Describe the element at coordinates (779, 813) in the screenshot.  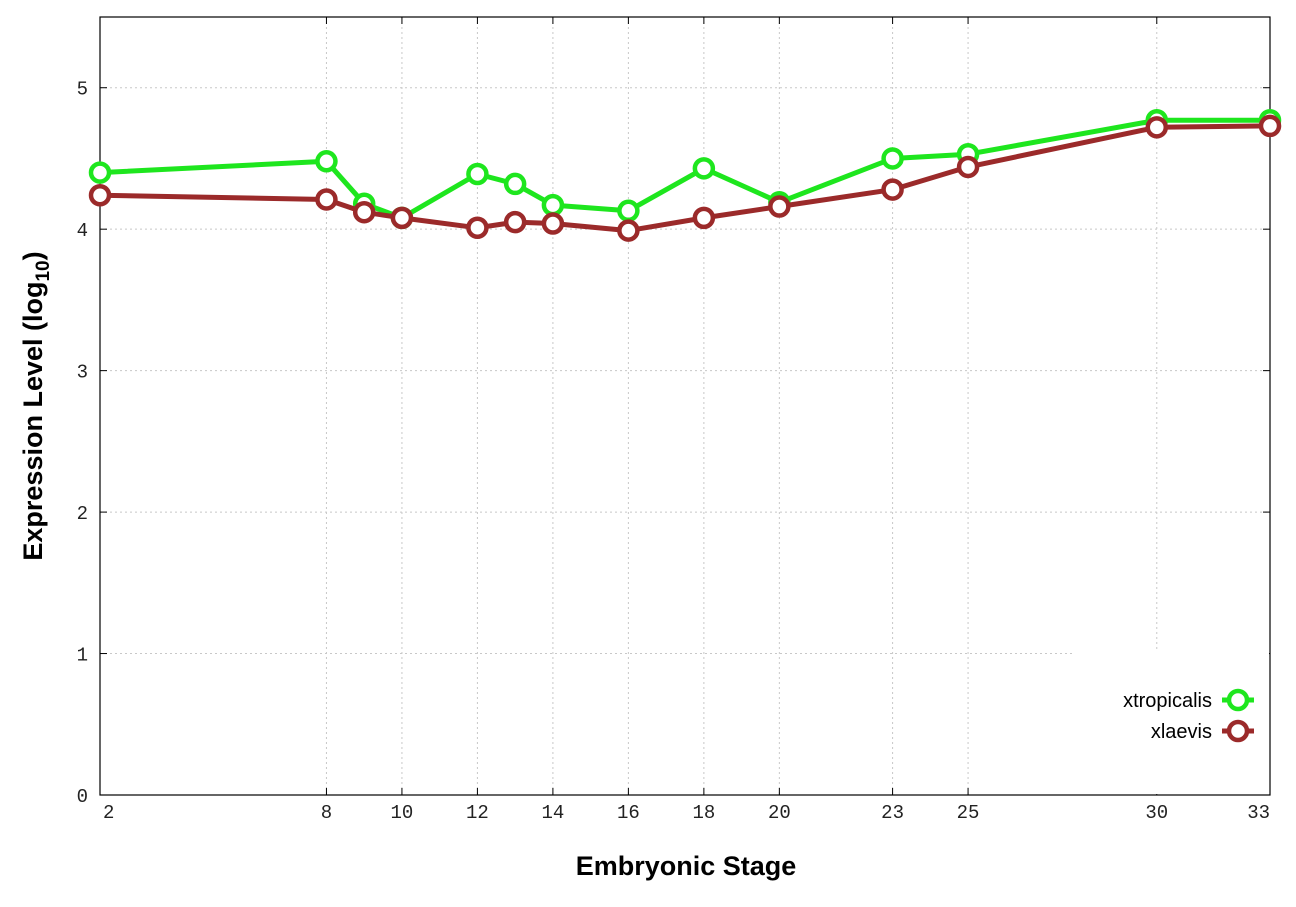
I see `x-tick-label: 20` at that location.